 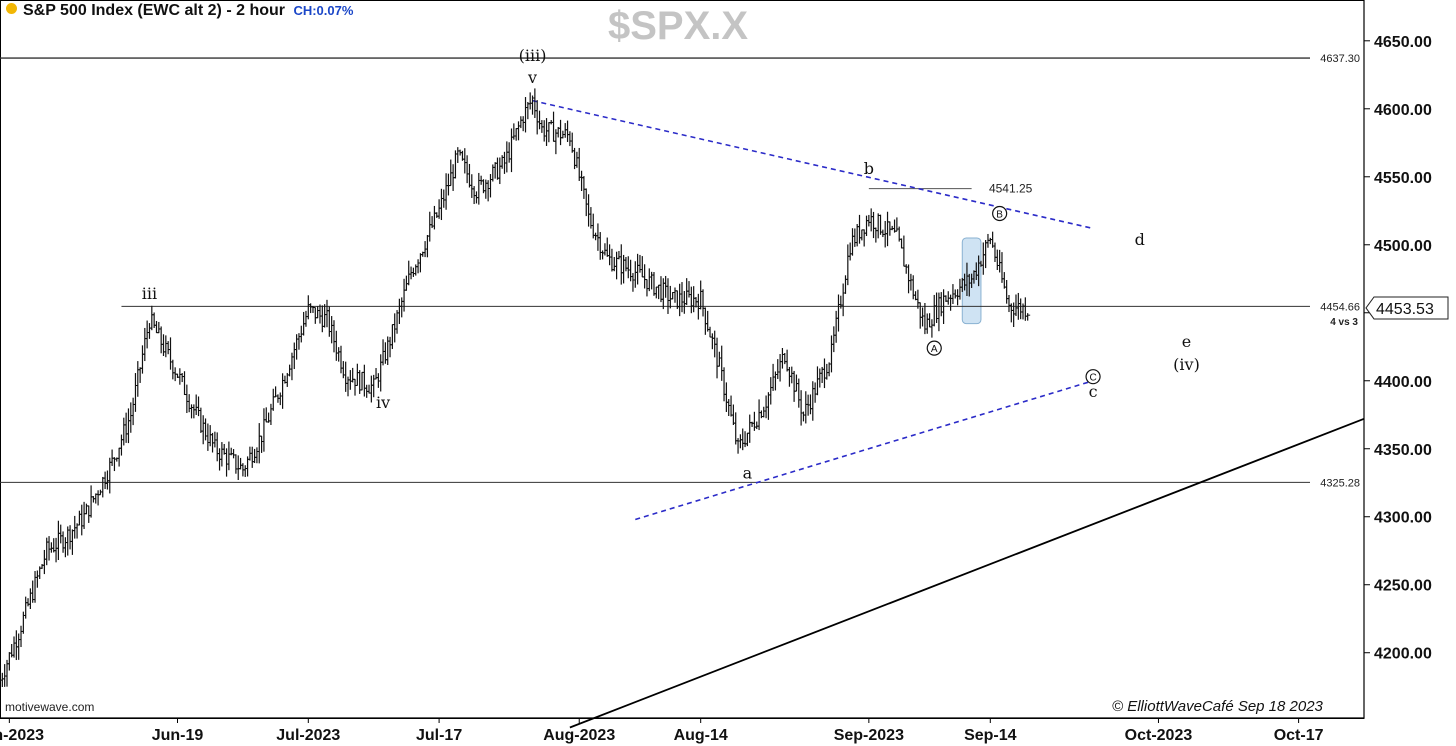 What do you see at coordinates (439, 735) in the screenshot?
I see `time-axis-label: Jul-17` at bounding box center [439, 735].